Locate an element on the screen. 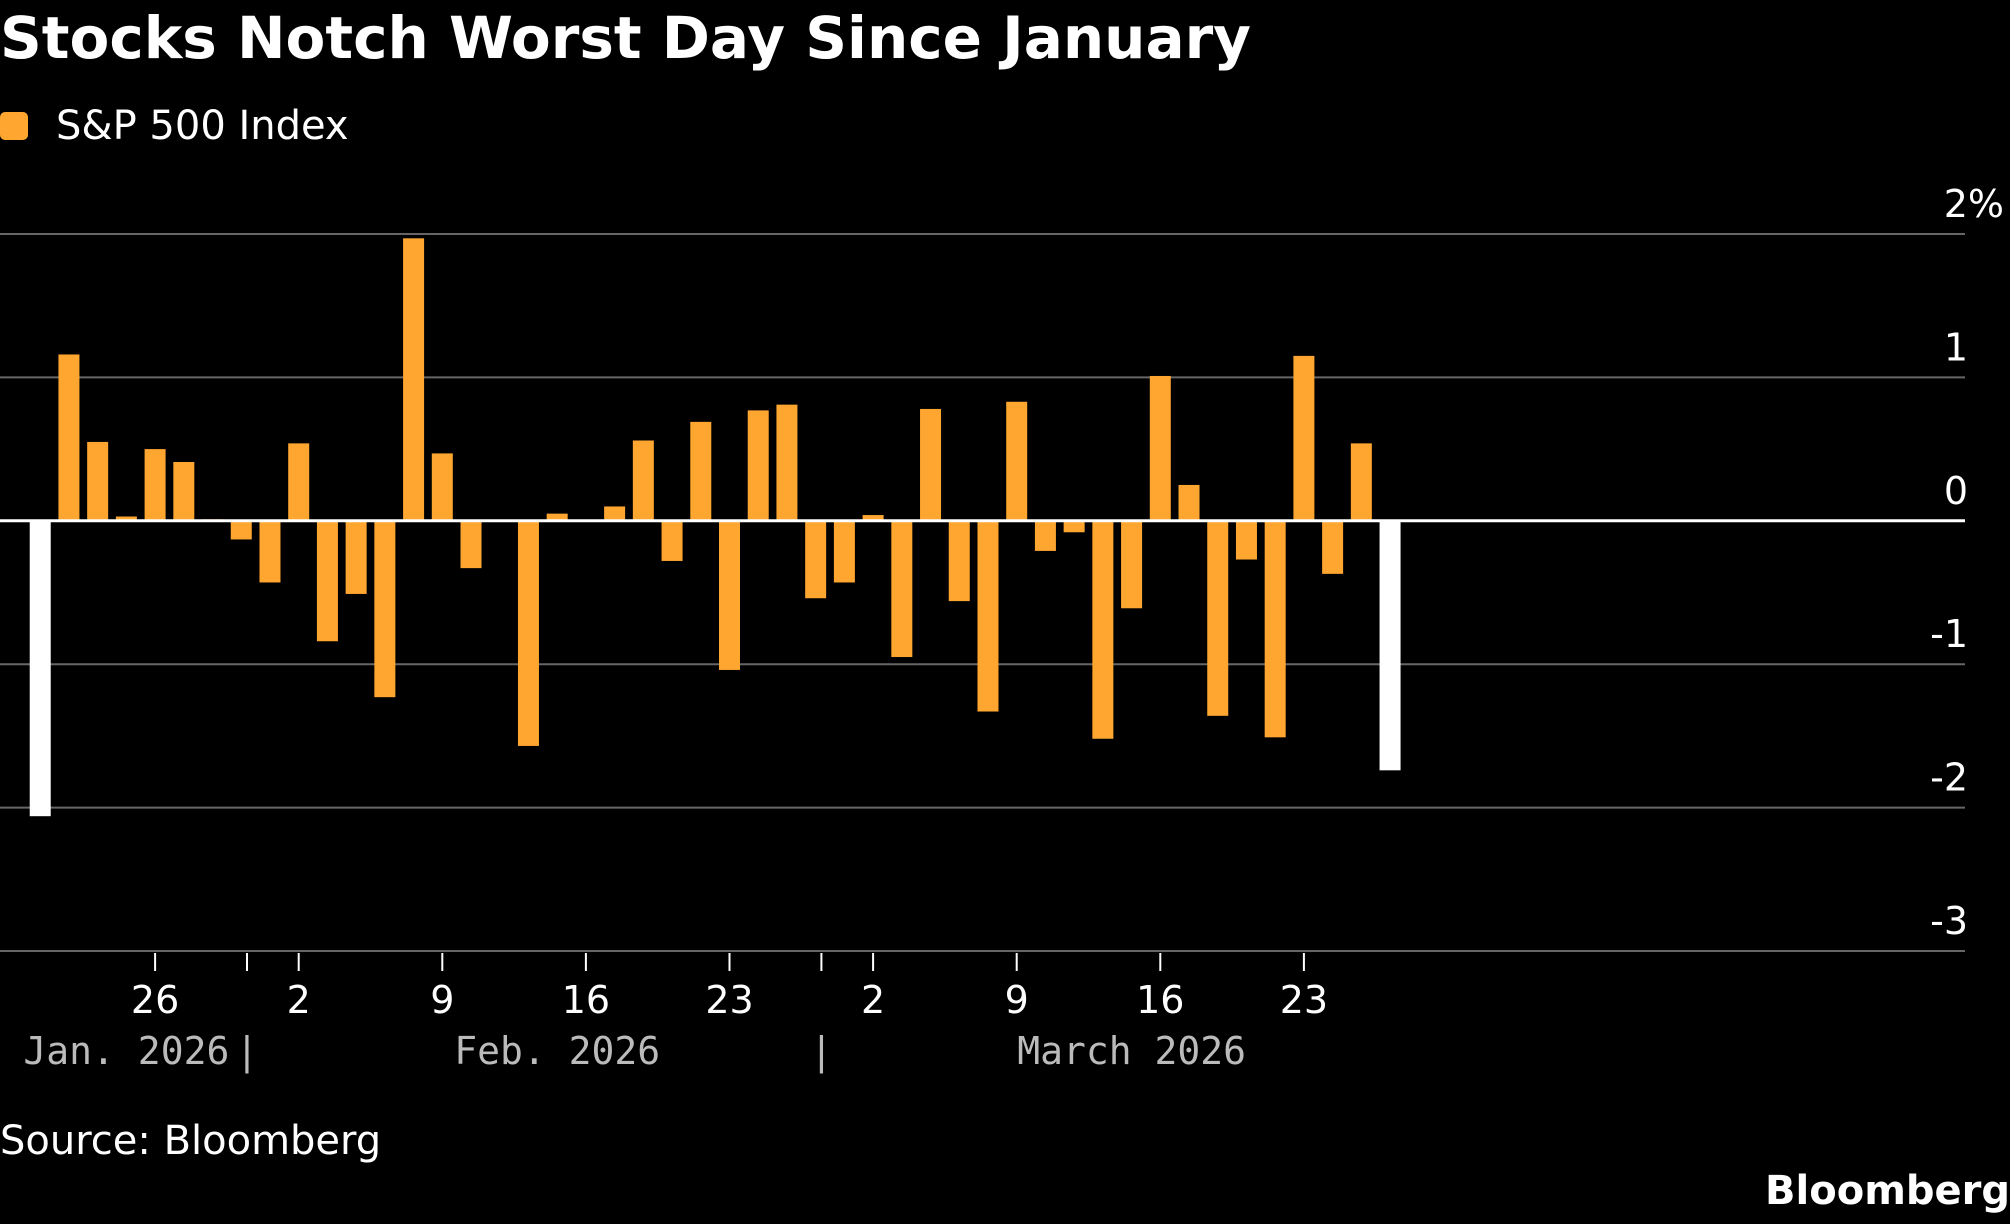 Image resolution: width=2010 pixels, height=1224 pixels. source-note: Source: Bloomberg is located at coordinates (191, 1141).